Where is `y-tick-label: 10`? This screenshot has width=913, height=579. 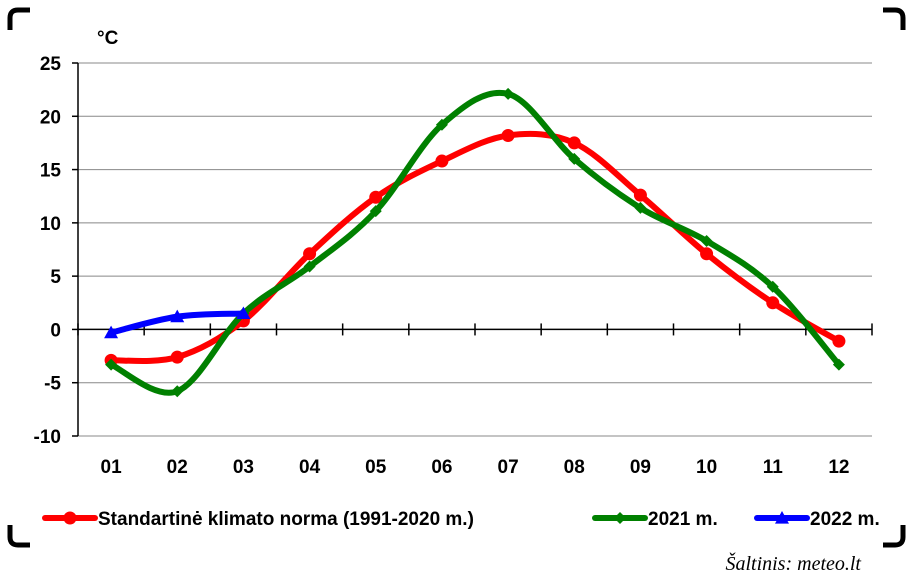 y-tick-label: 10 is located at coordinates (50, 224).